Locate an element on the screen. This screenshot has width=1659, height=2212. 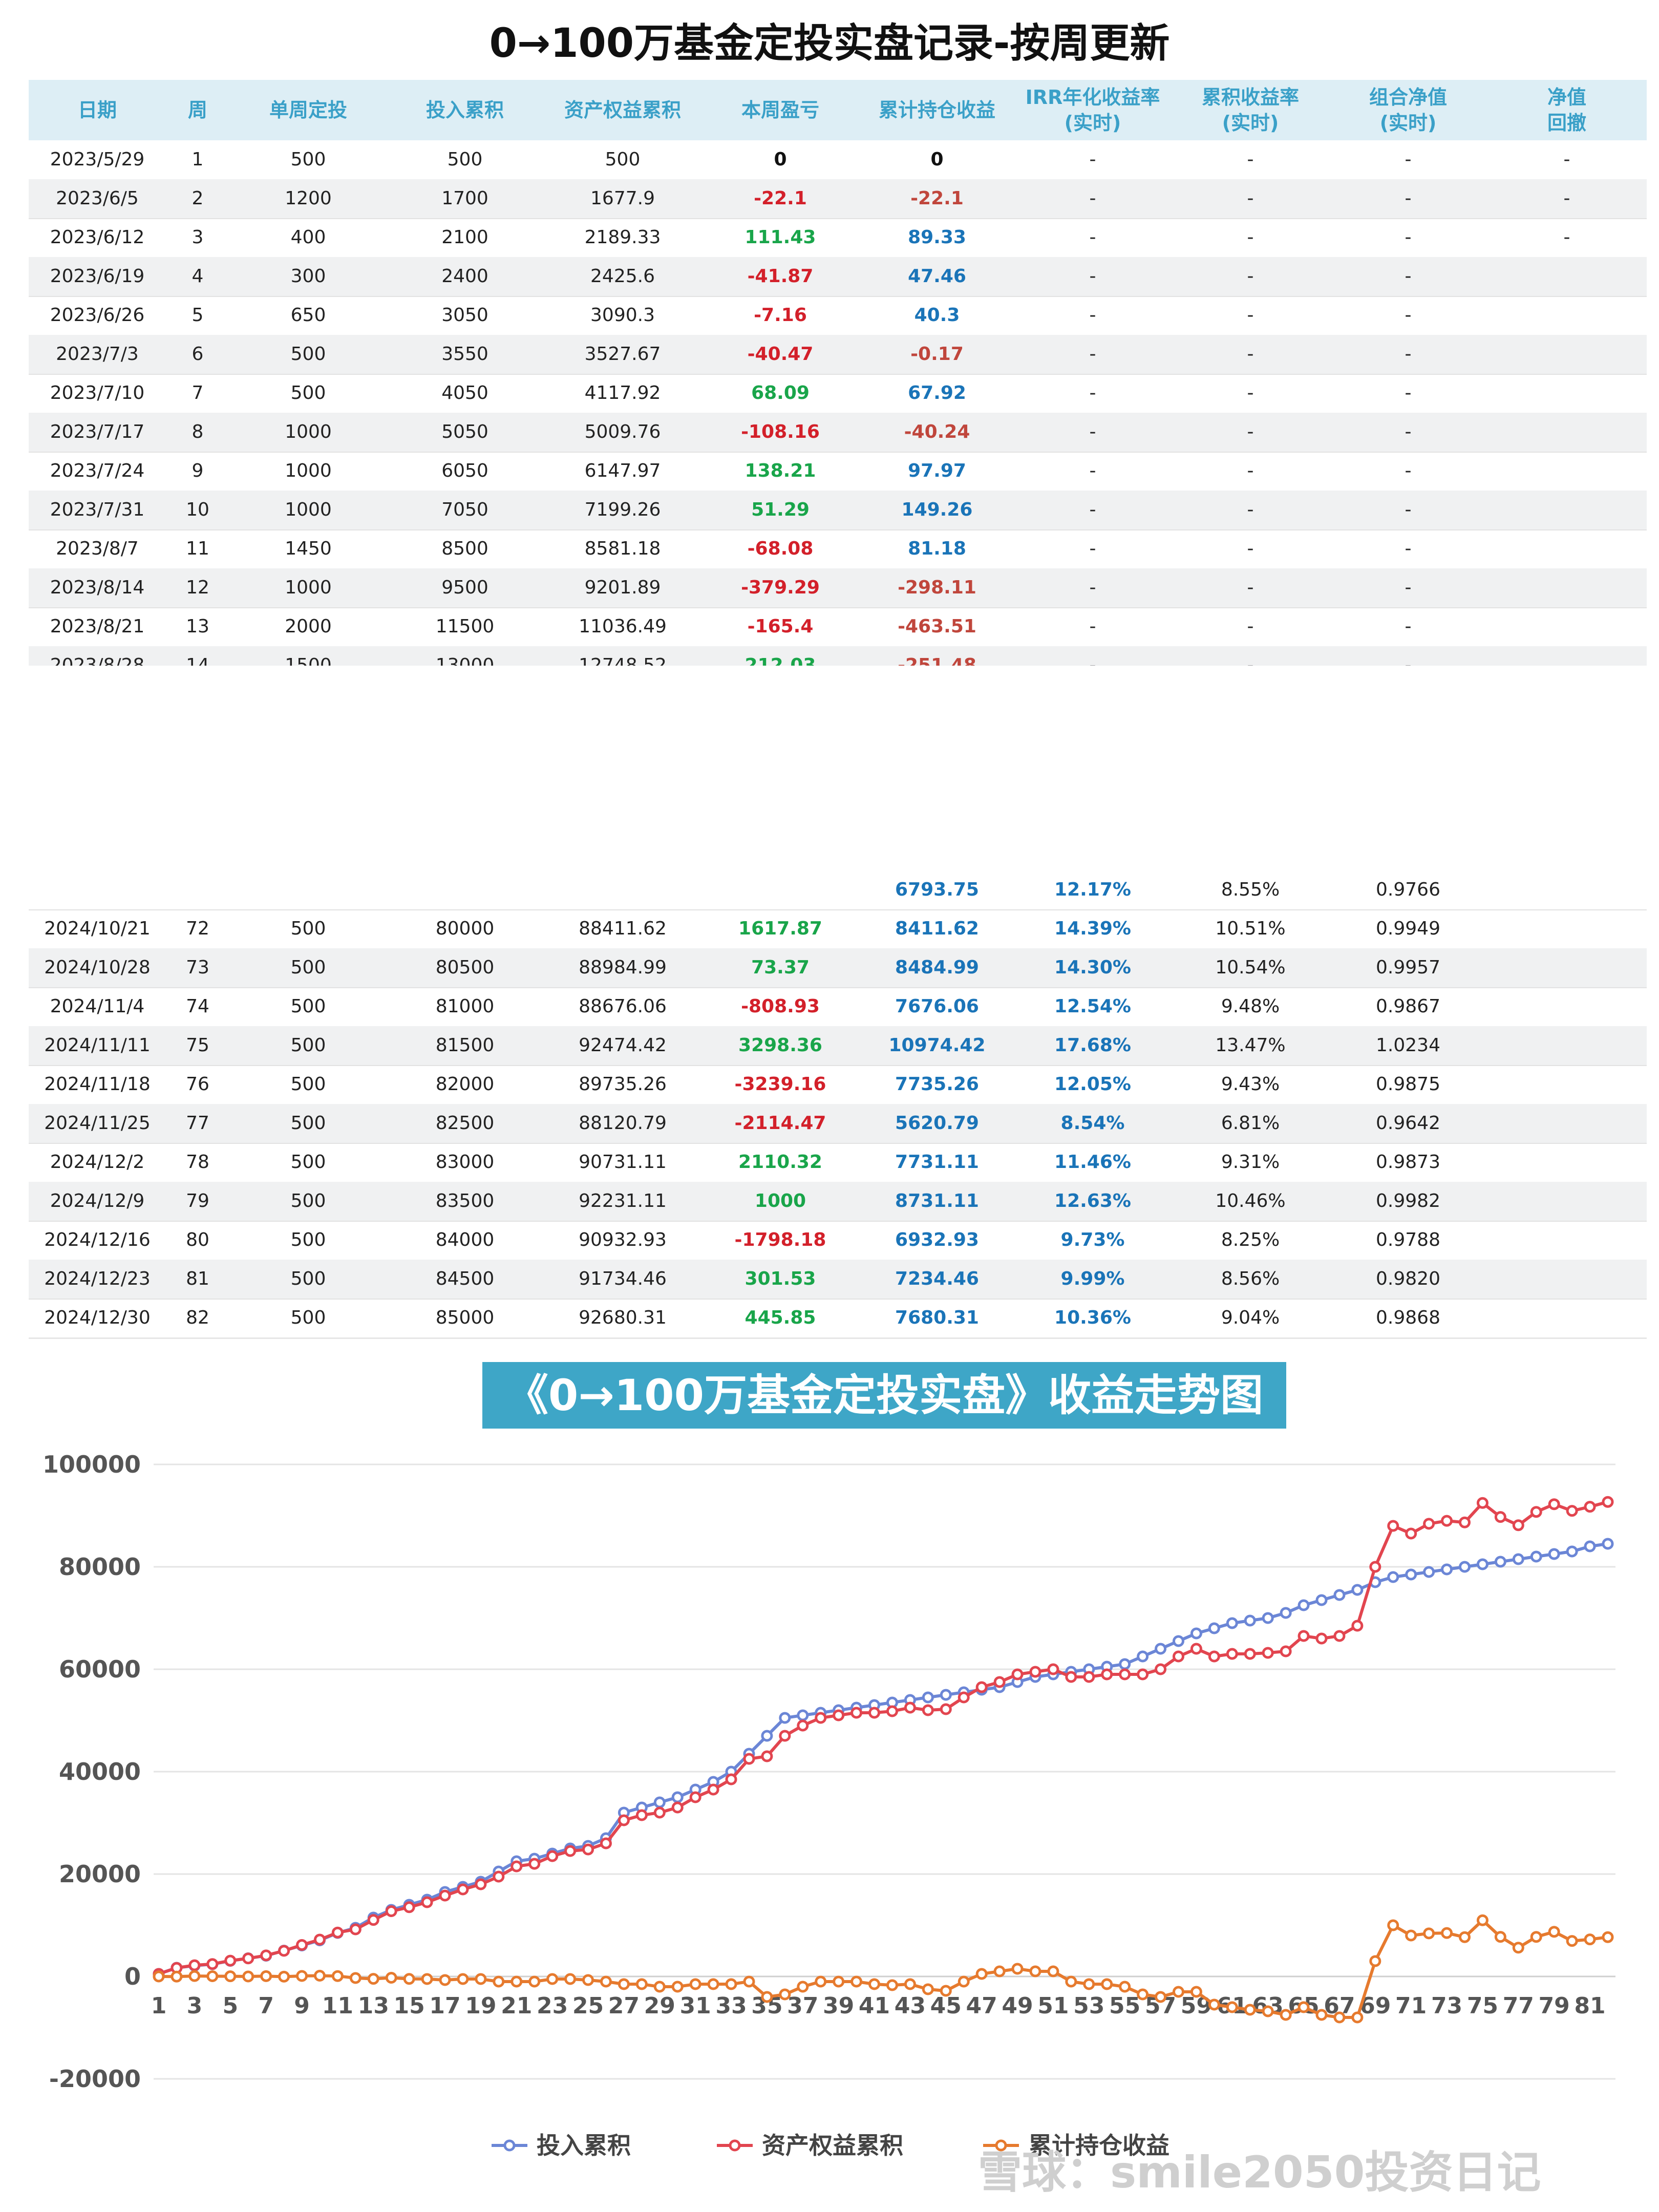
cell-weekly-invest: 400 is located at coordinates (308, 238).